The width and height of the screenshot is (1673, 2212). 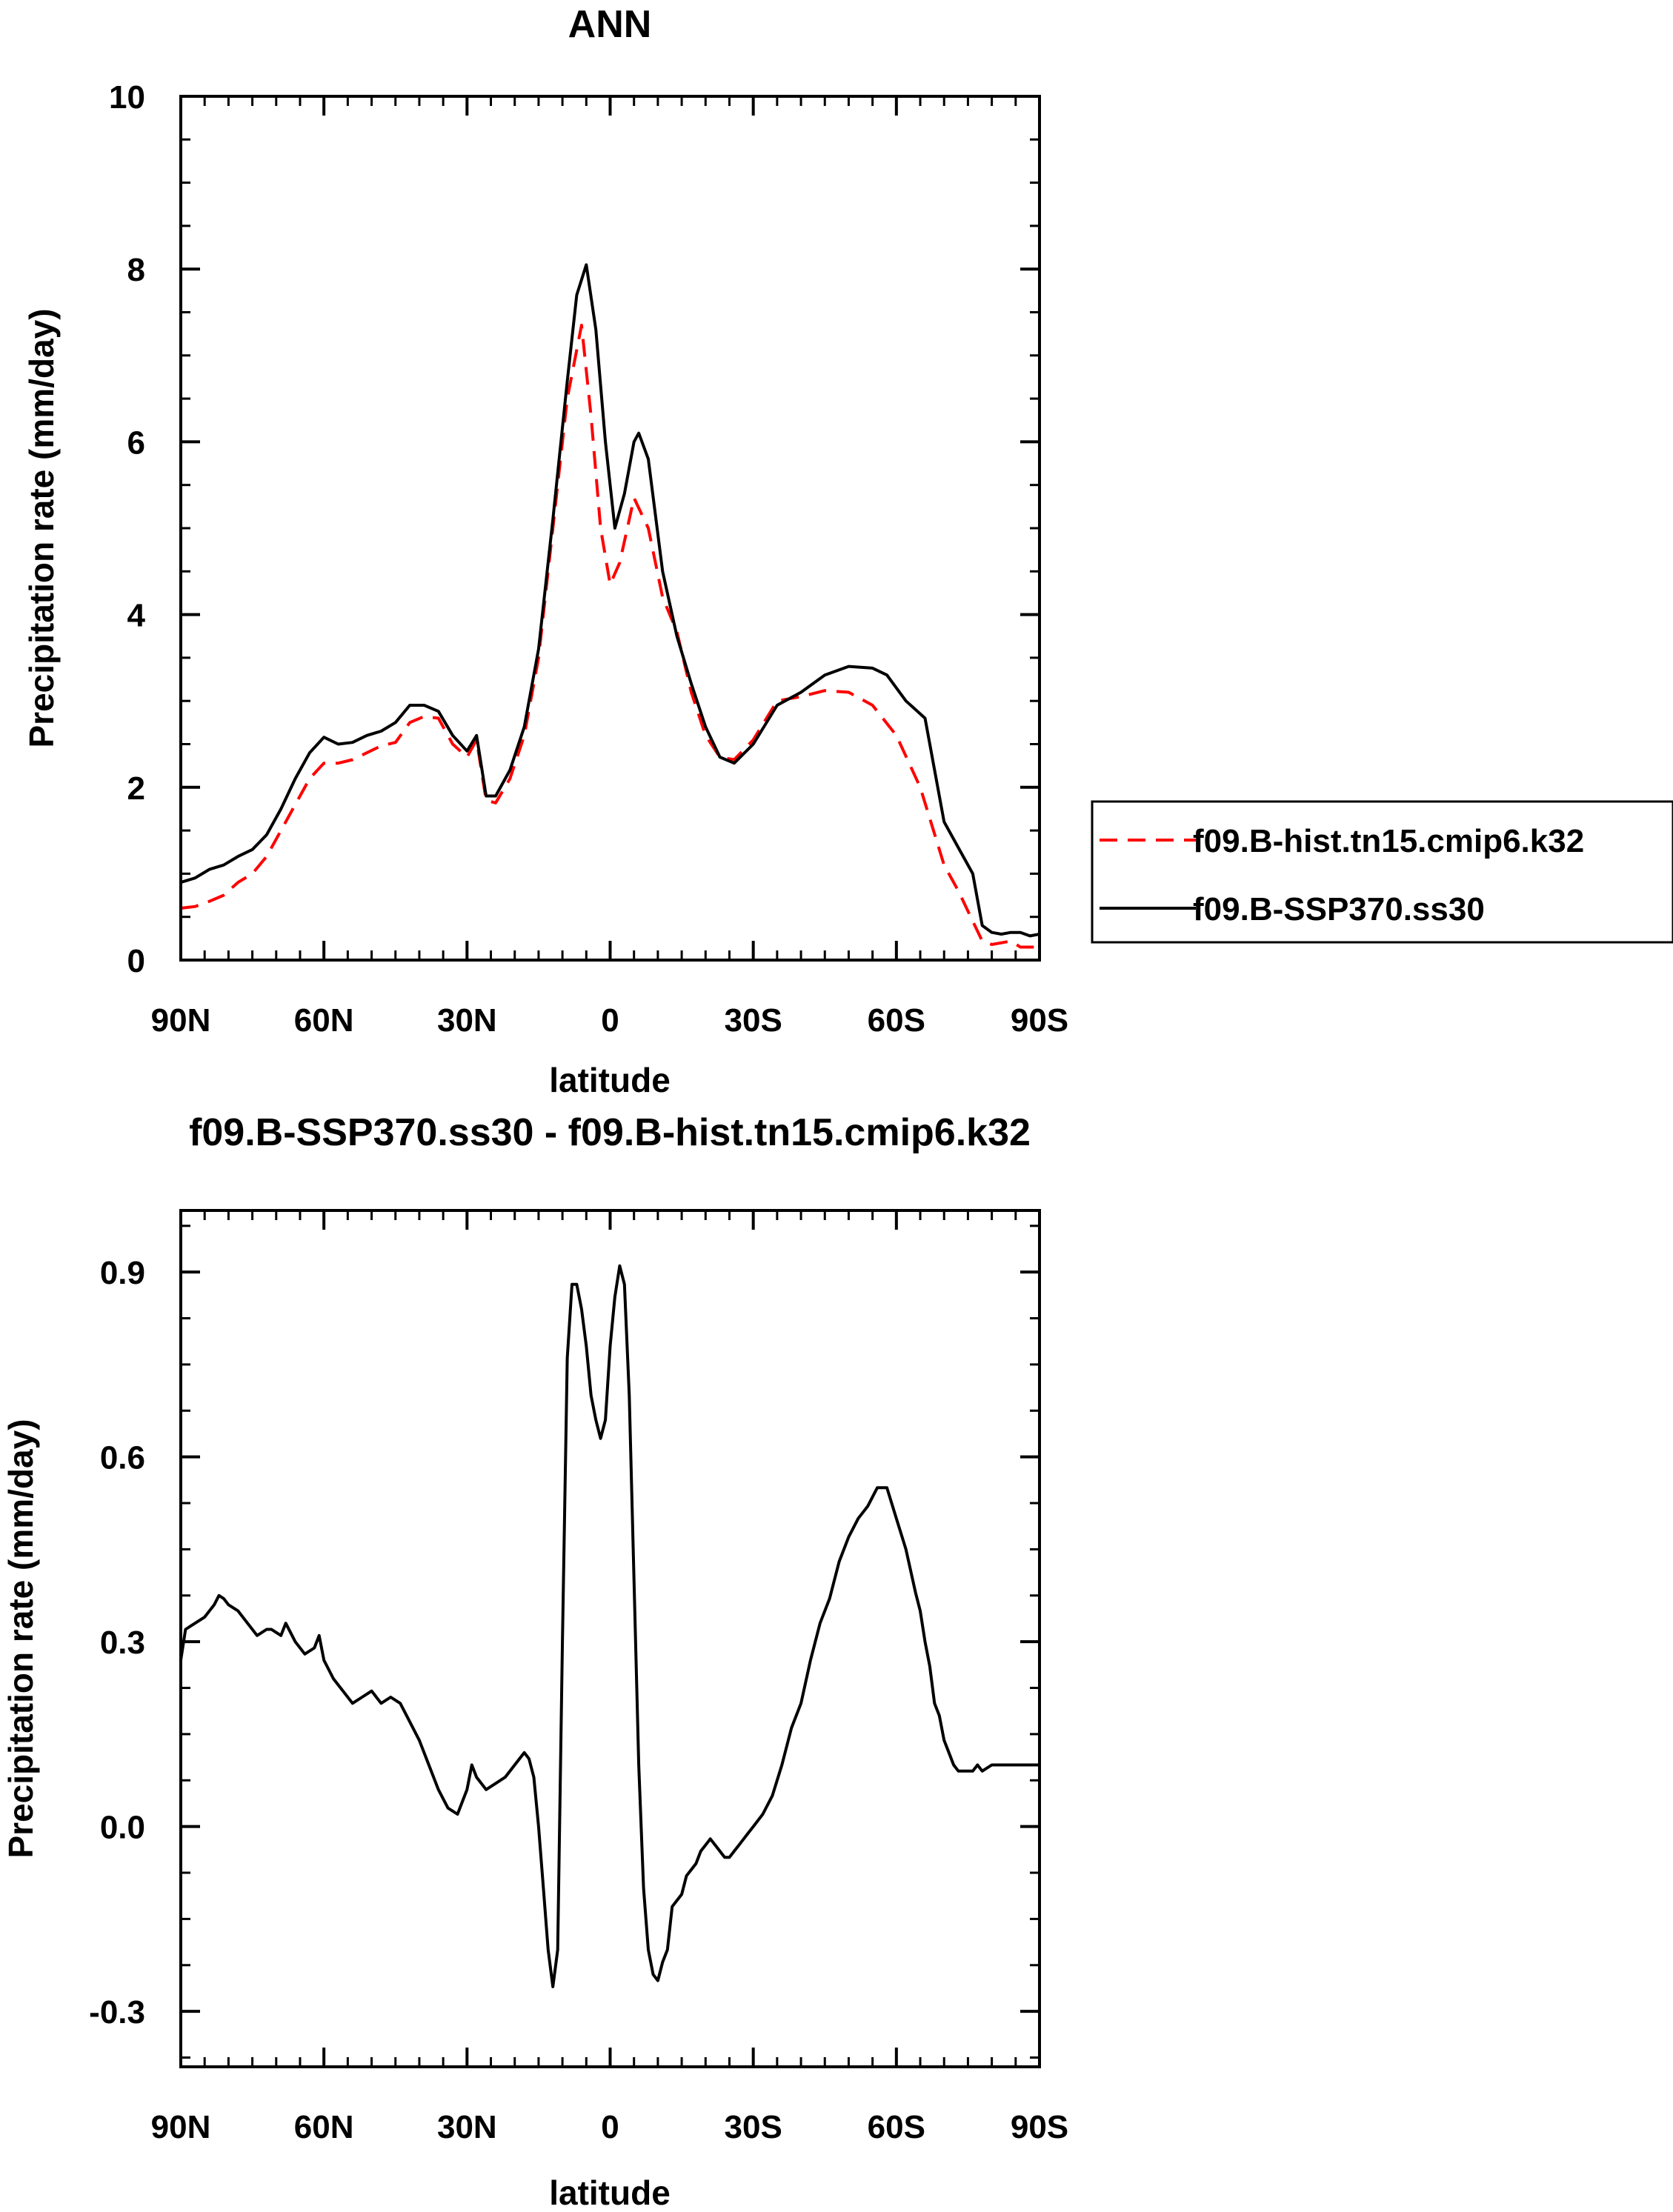 I want to click on y-tick-label: 8, so click(x=136, y=270).